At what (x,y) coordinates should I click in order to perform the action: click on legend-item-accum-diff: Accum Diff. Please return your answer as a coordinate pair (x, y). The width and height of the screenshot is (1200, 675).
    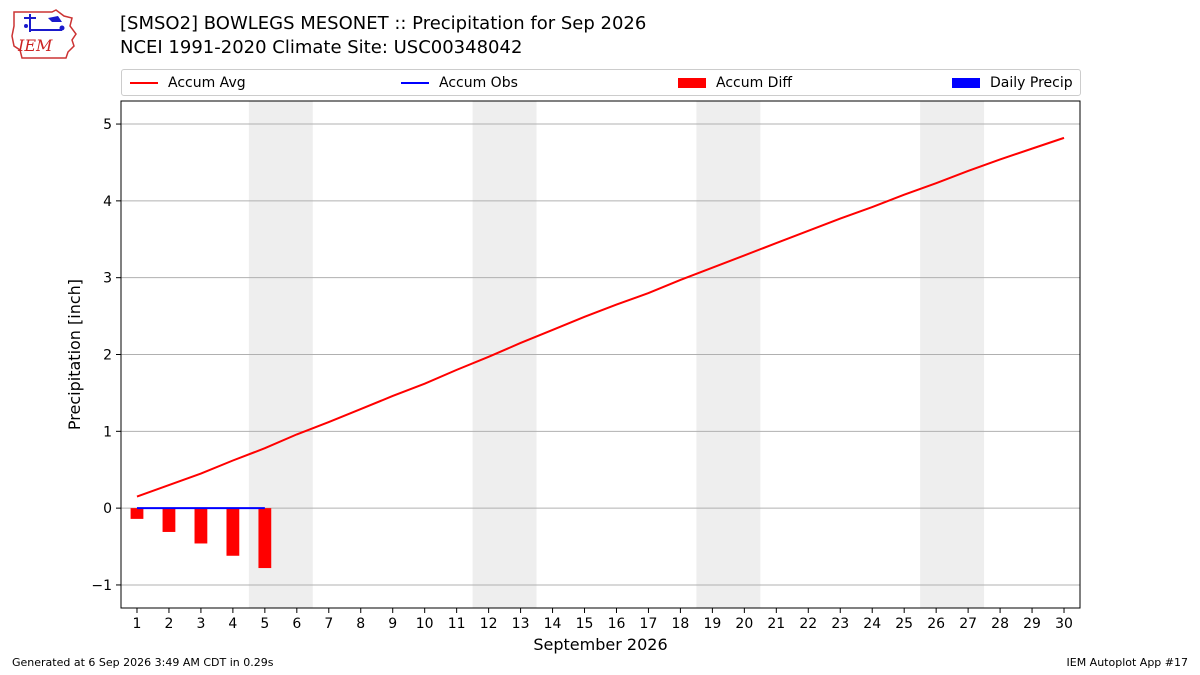
    Looking at the image, I should click on (735, 82).